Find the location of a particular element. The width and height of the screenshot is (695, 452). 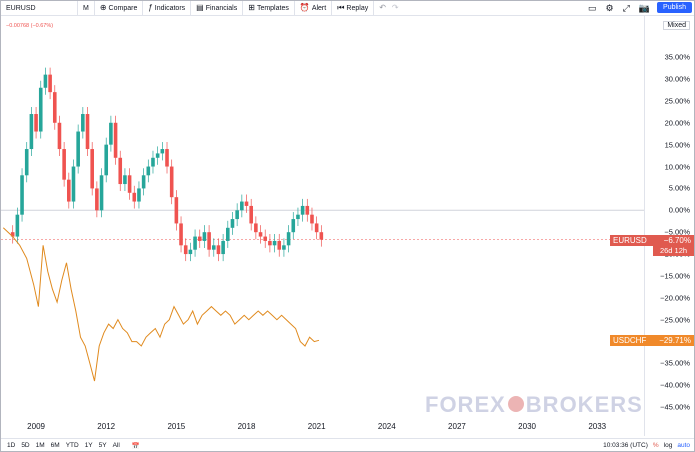

usdchf-price-tag: USDCHF −29.71% is located at coordinates (652, 341).